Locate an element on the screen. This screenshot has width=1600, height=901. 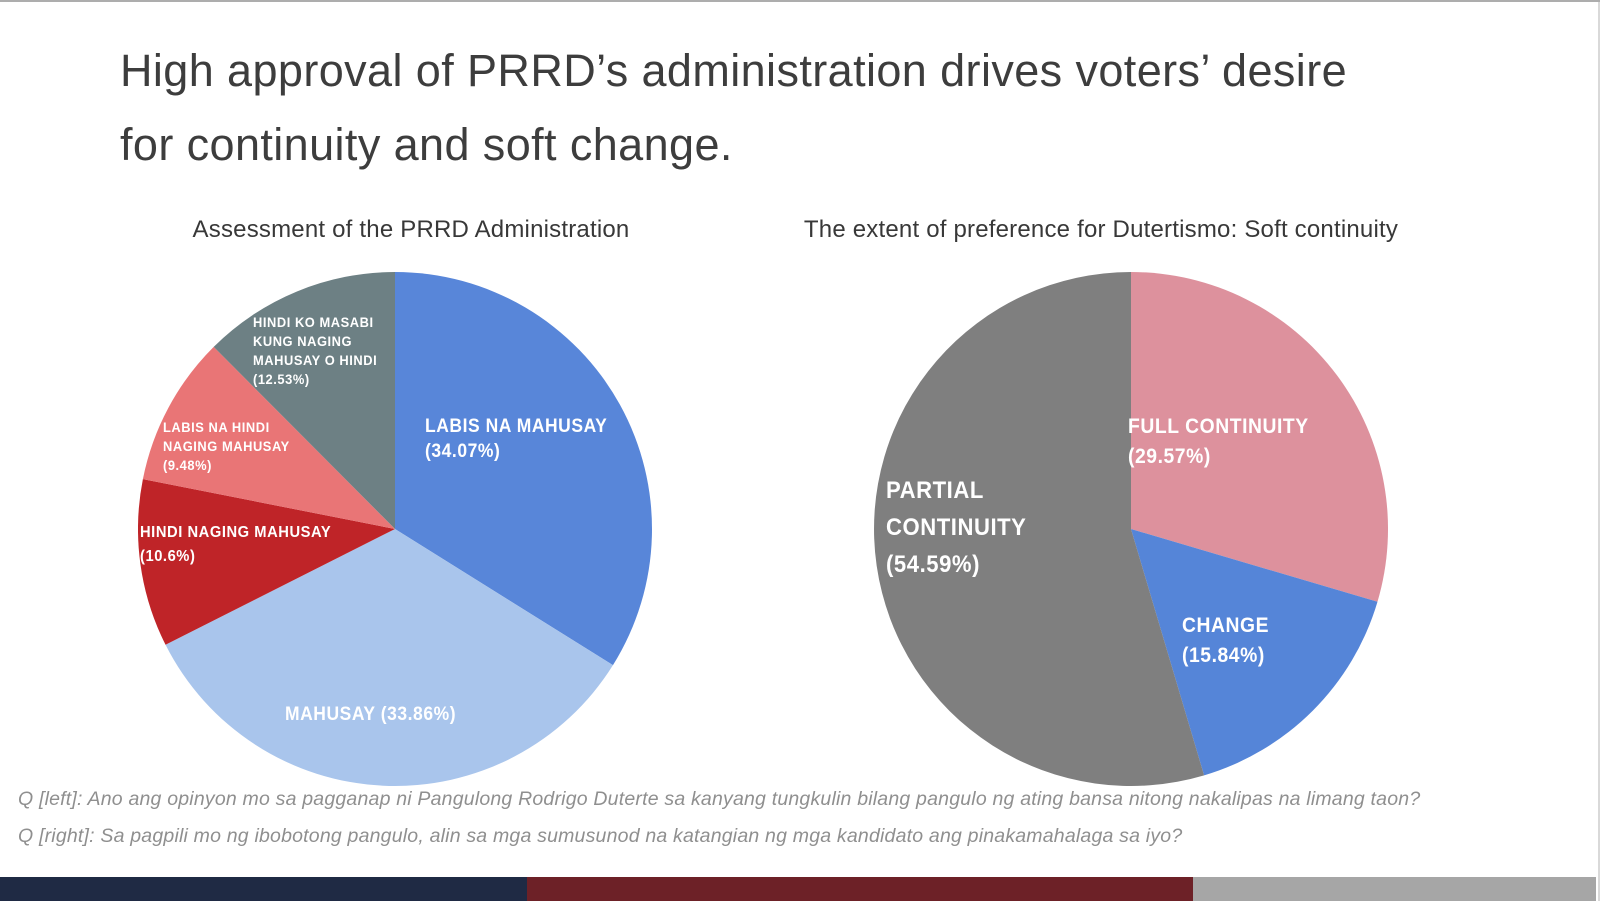
slice-label-line: CONTINUITY is located at coordinates (956, 527).